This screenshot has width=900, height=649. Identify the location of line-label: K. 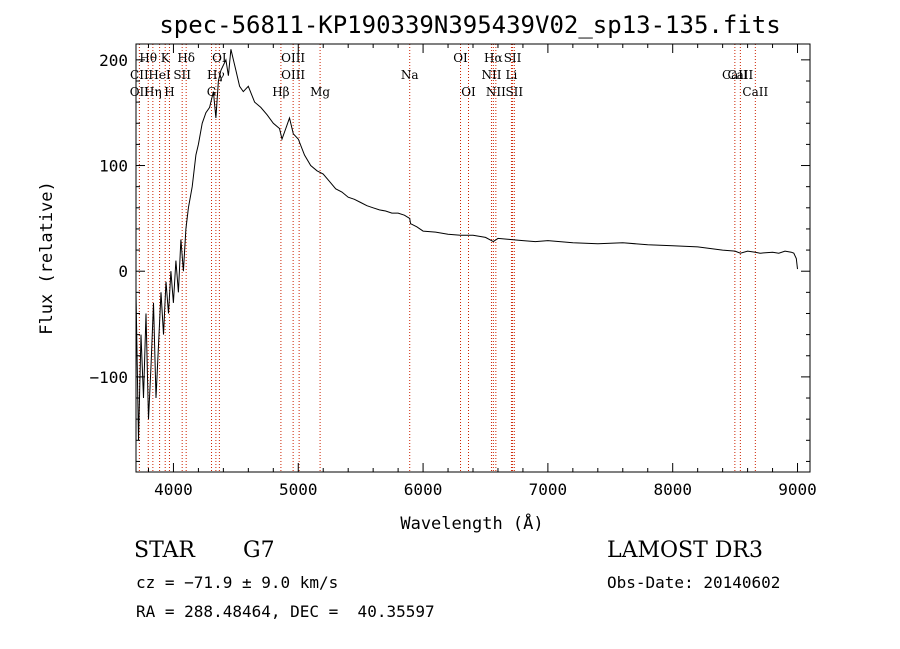
(166, 58).